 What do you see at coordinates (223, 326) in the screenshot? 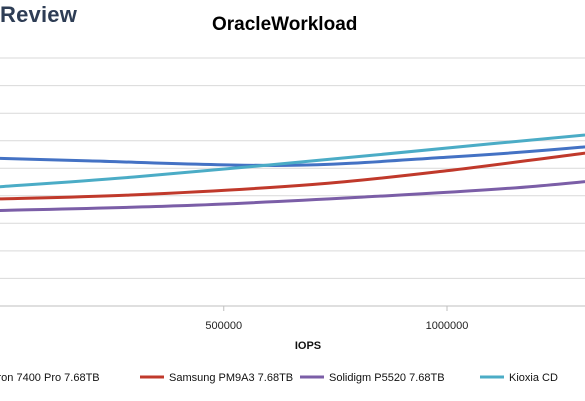
I see `x-tick-label: 500000` at bounding box center [223, 326].